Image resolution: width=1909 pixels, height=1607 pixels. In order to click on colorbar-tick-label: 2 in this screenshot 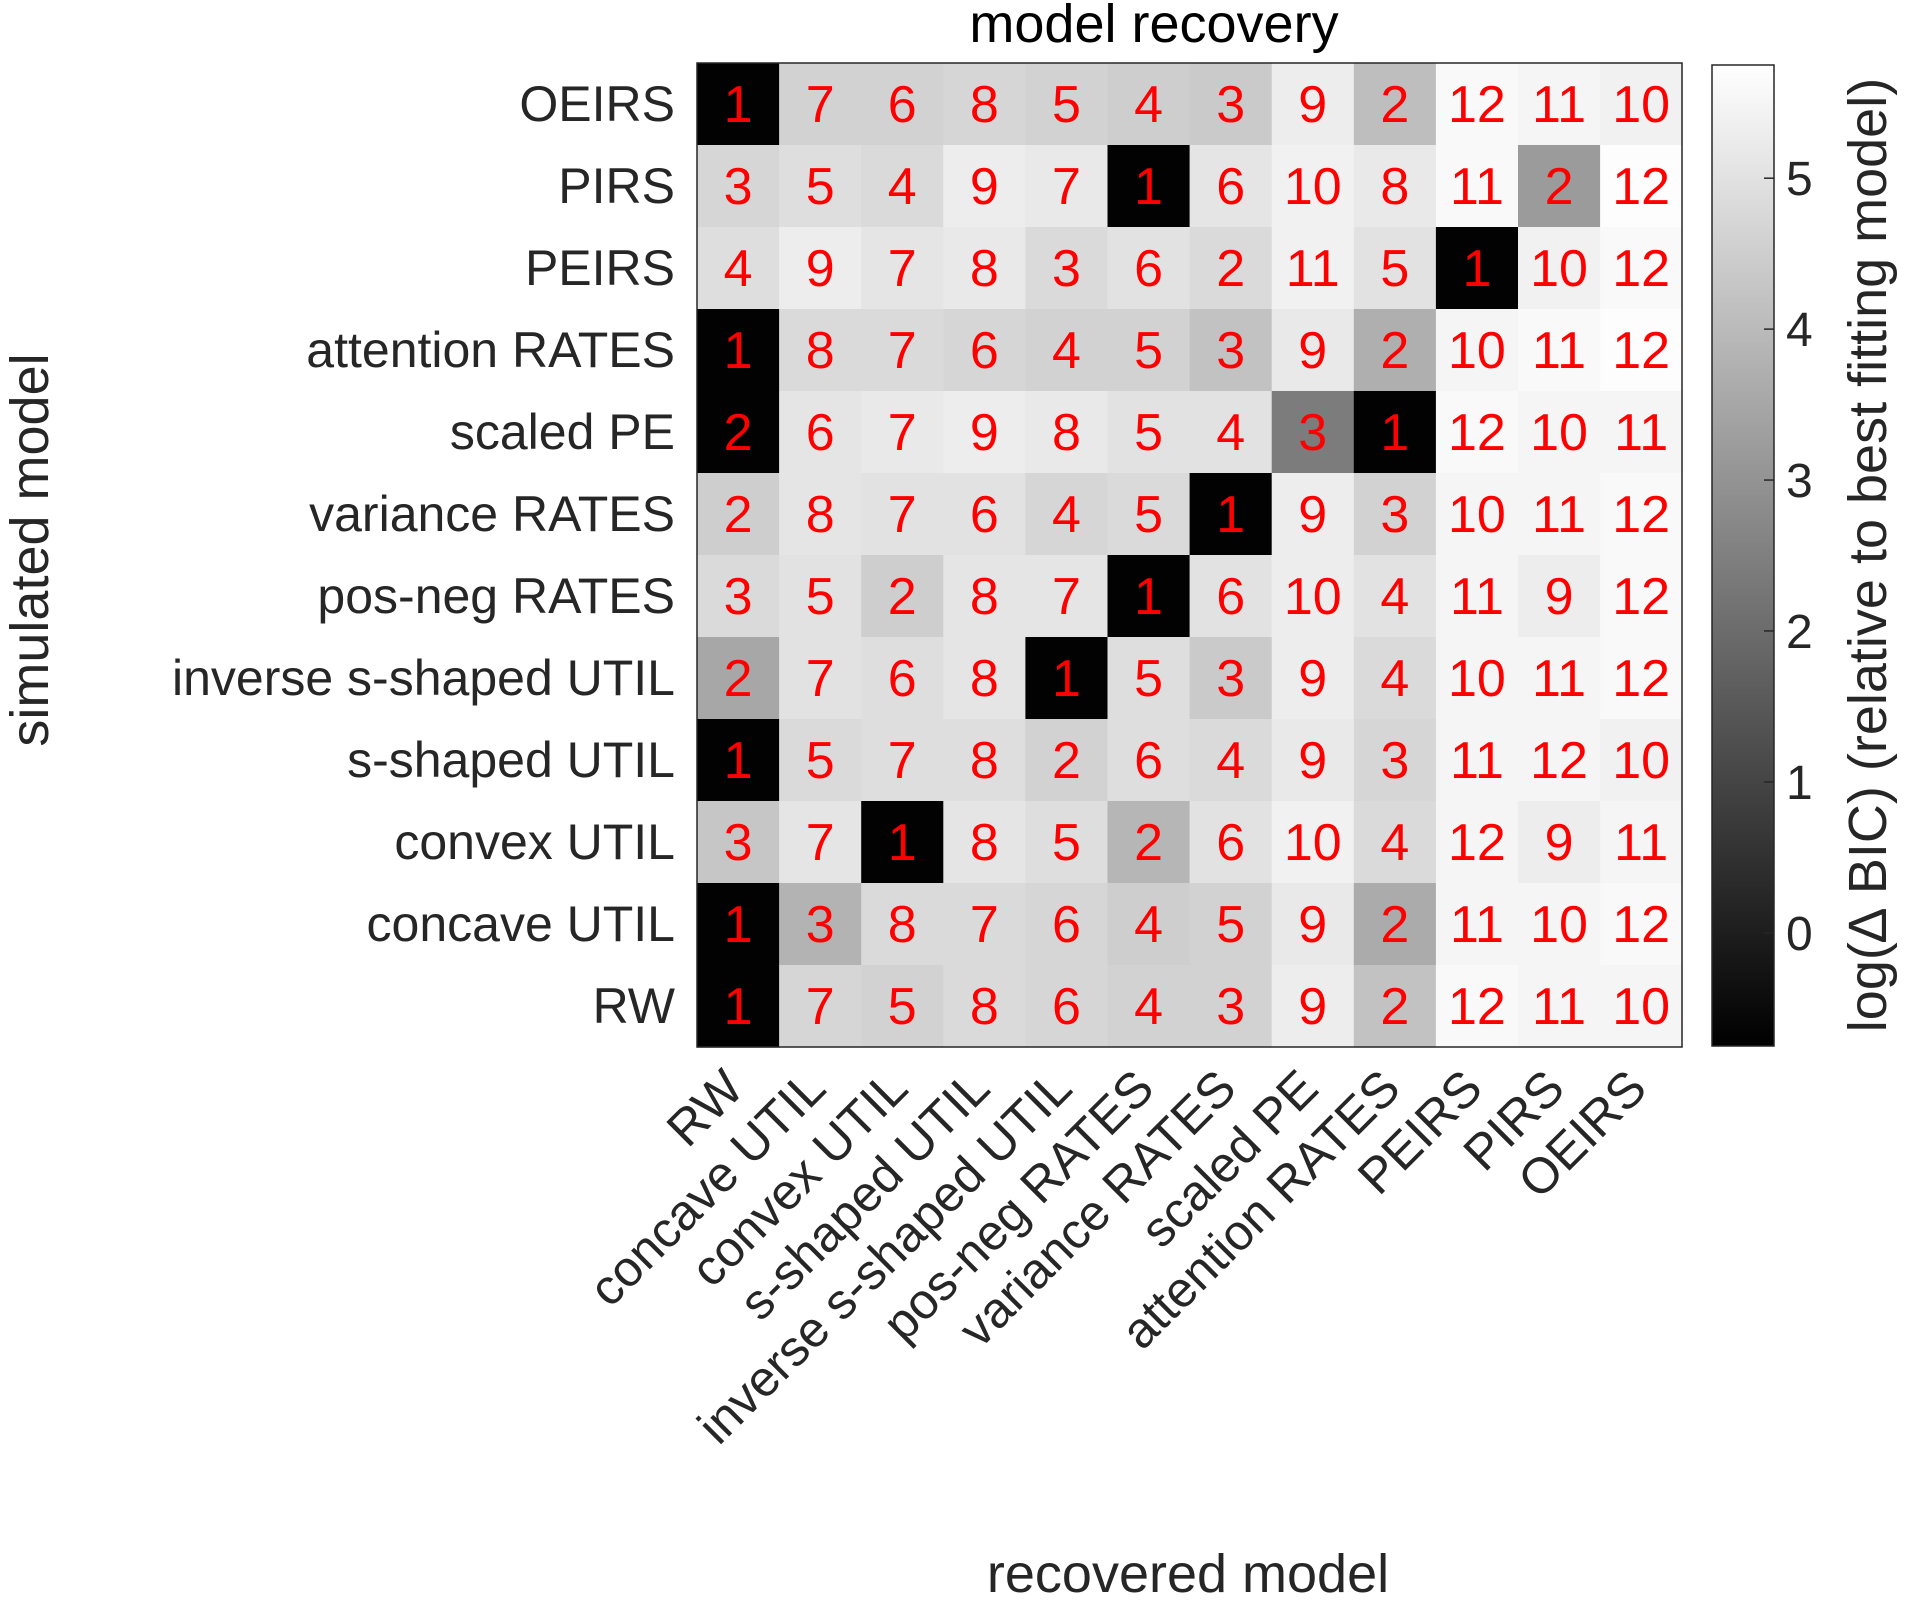, I will do `click(1799, 632)`.